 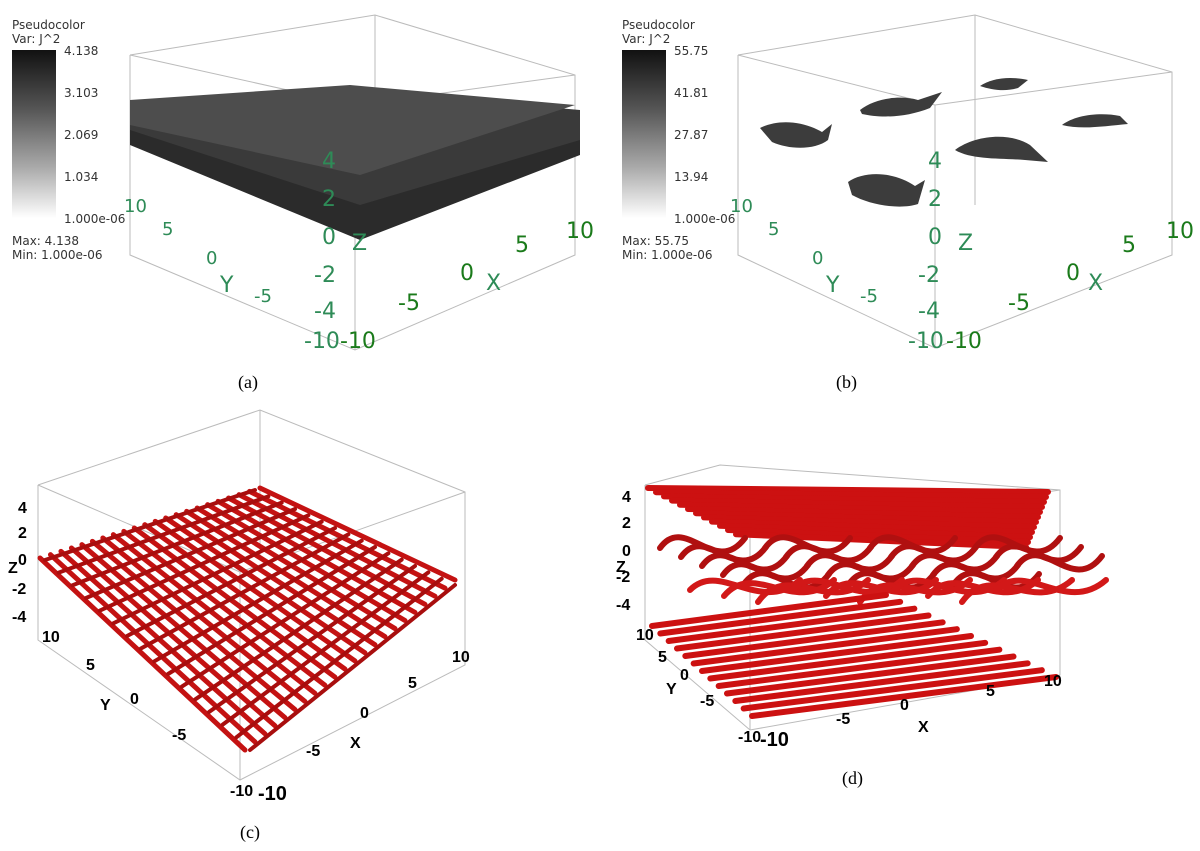 I want to click on current-sheet, so click(x=355, y=162).